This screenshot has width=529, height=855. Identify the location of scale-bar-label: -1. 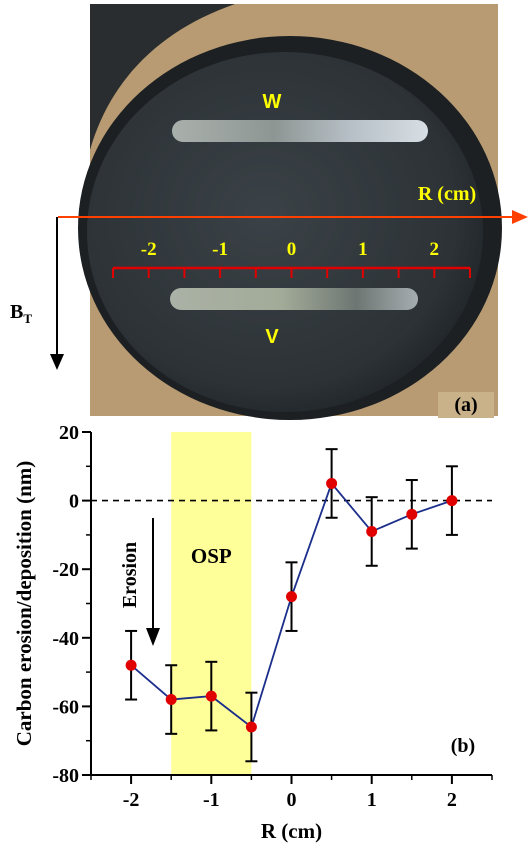
(220, 249).